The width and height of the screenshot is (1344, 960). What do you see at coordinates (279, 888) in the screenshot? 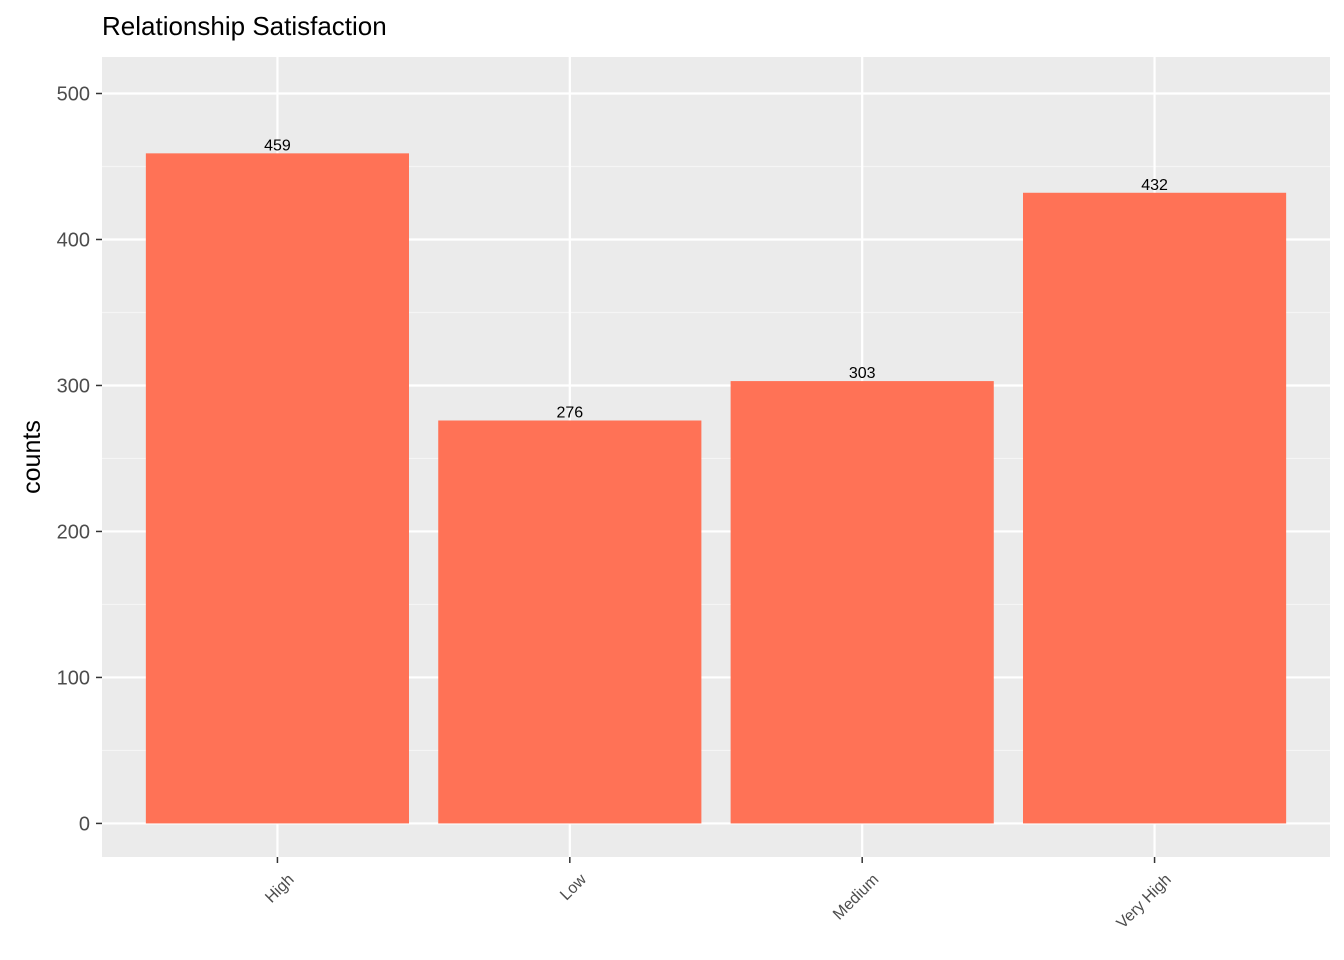
I see `x-tick-label: High` at bounding box center [279, 888].